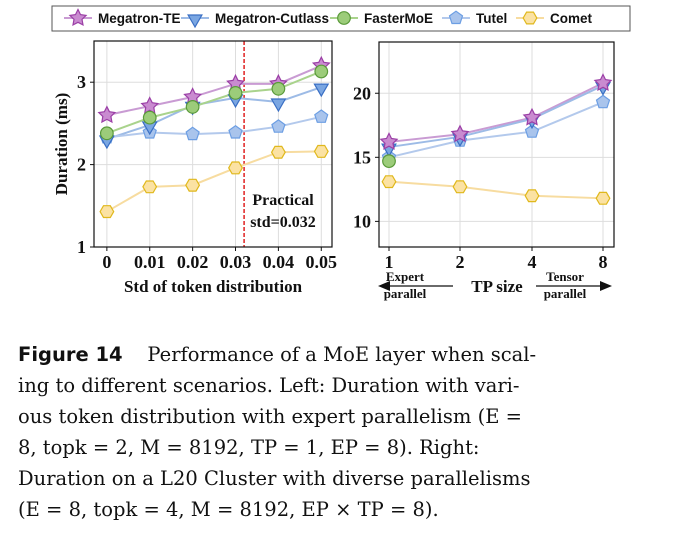  I want to click on legend-item-megatron-te: Megatron-TE, so click(122, 17).